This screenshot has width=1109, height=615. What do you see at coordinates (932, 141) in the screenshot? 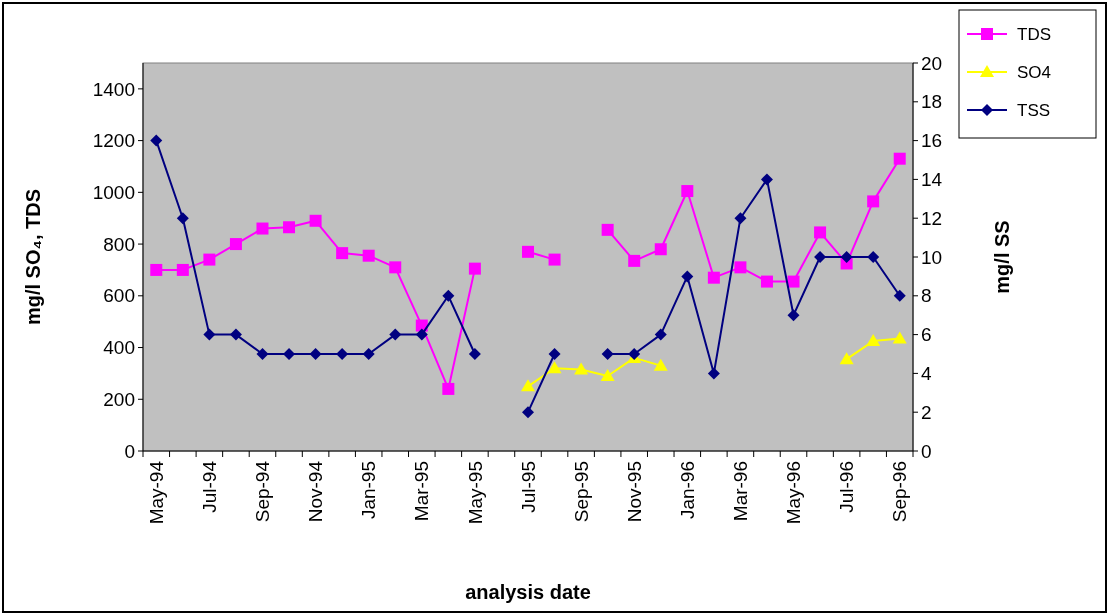
I see `y2-tick-label: 16` at bounding box center [932, 141].